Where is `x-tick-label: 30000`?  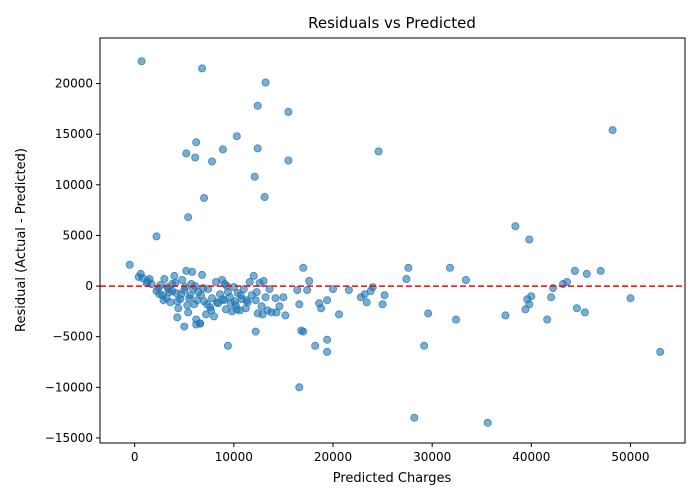 x-tick-label: 30000 is located at coordinates (432, 457).